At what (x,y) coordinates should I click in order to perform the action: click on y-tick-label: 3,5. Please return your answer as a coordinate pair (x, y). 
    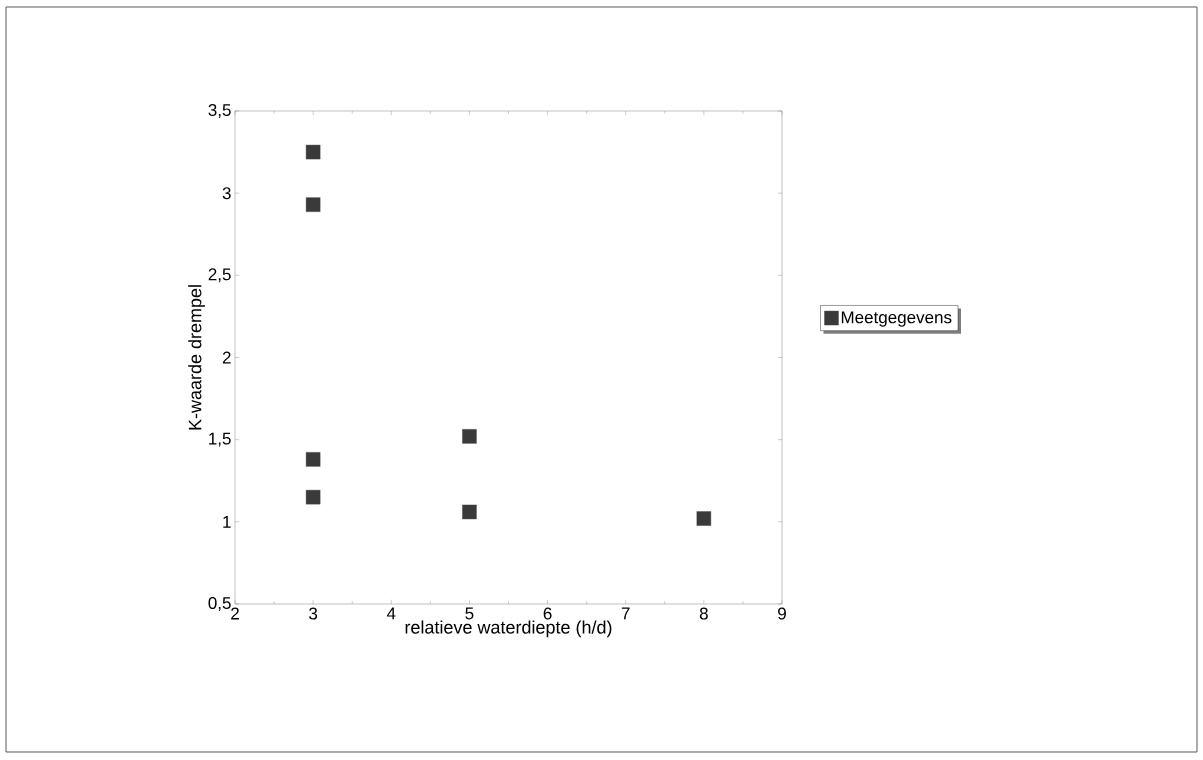
    Looking at the image, I should click on (219, 111).